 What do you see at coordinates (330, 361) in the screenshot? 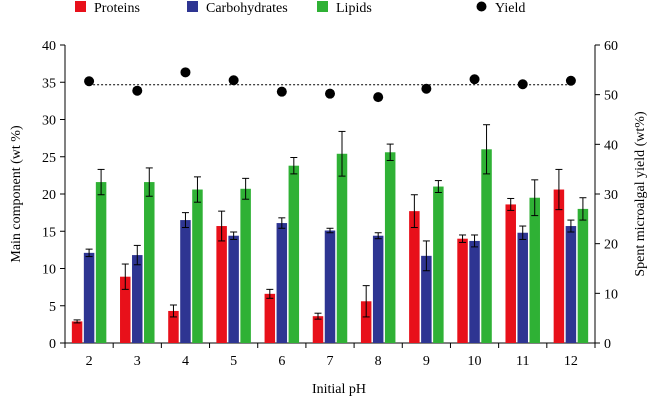
I see `x-tick-label: 7` at bounding box center [330, 361].